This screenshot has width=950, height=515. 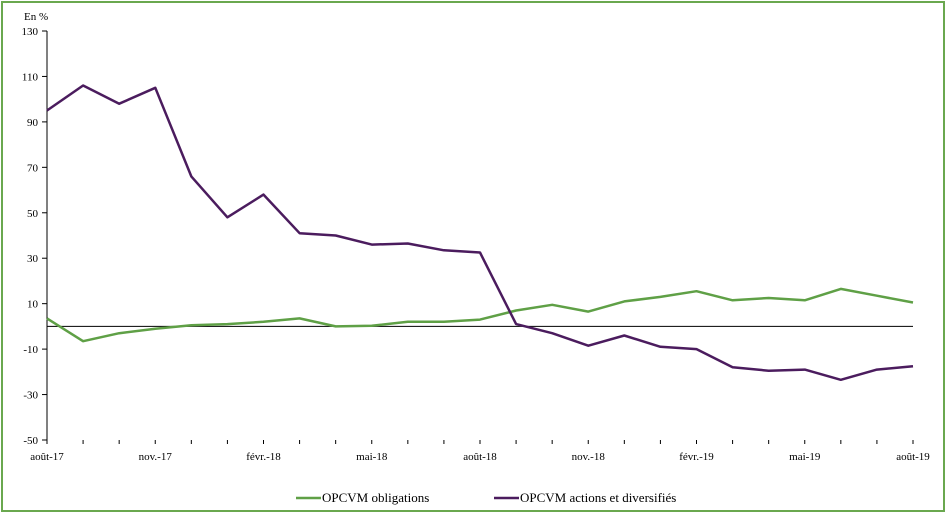 I want to click on x-tick-label: août-19, so click(x=913, y=457).